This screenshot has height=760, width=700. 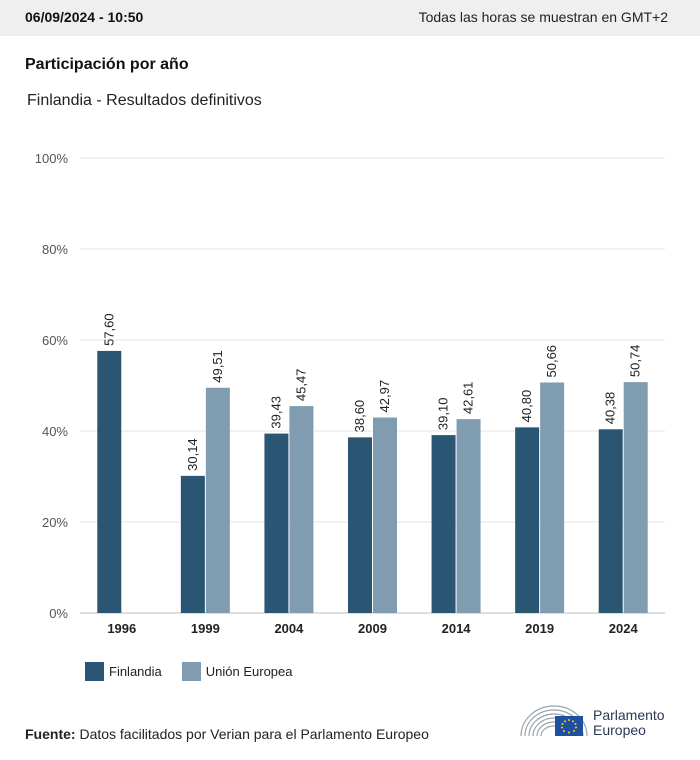 I want to click on y-tick-label: 20%, so click(x=55, y=522).